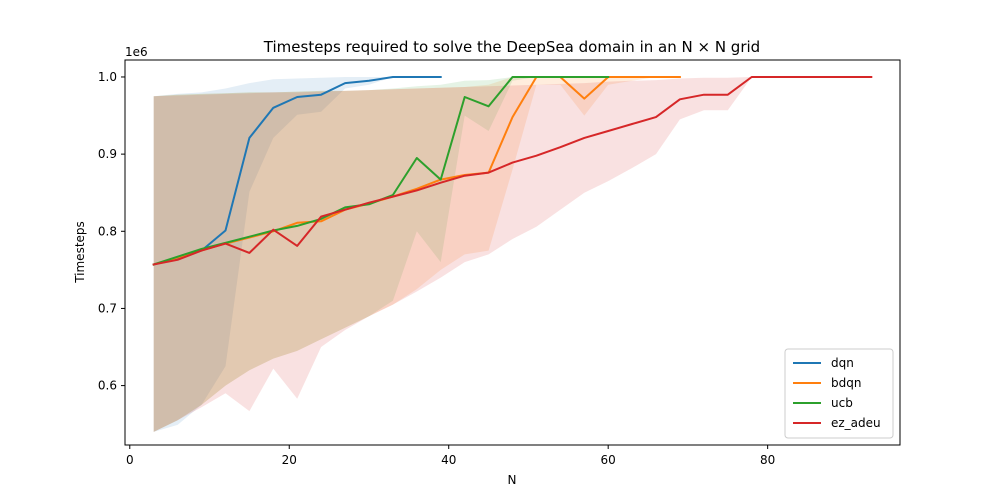 The width and height of the screenshot is (1000, 504). I want to click on x-axis-ticks: 0 20 40 60 80, so click(450, 456).